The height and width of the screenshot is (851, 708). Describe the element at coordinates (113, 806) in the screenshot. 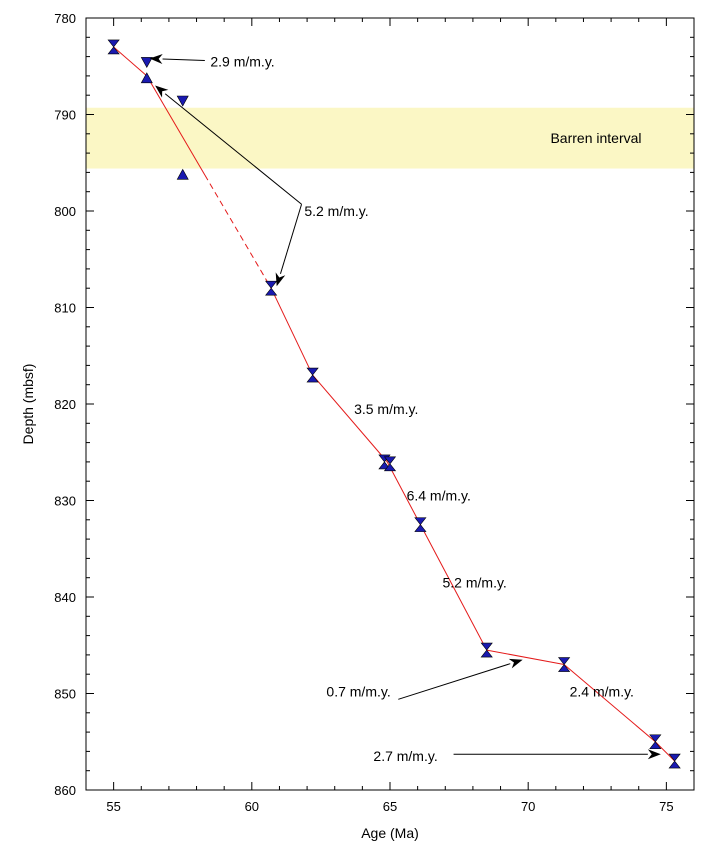

I see `x-tick-label: 55` at that location.